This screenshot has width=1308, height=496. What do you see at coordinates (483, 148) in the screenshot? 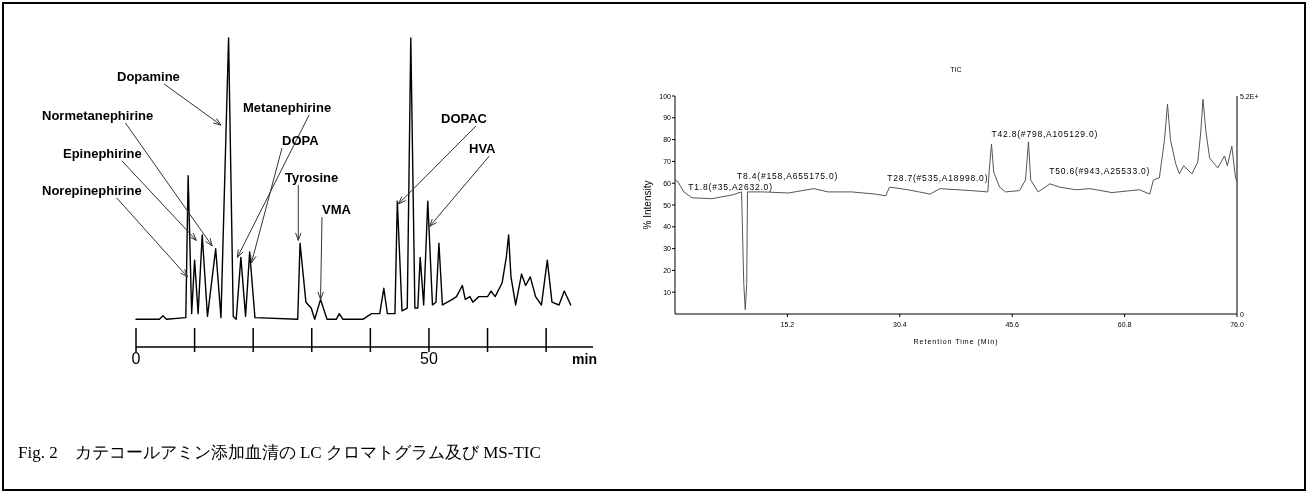
I see `annotation: HVA` at bounding box center [483, 148].